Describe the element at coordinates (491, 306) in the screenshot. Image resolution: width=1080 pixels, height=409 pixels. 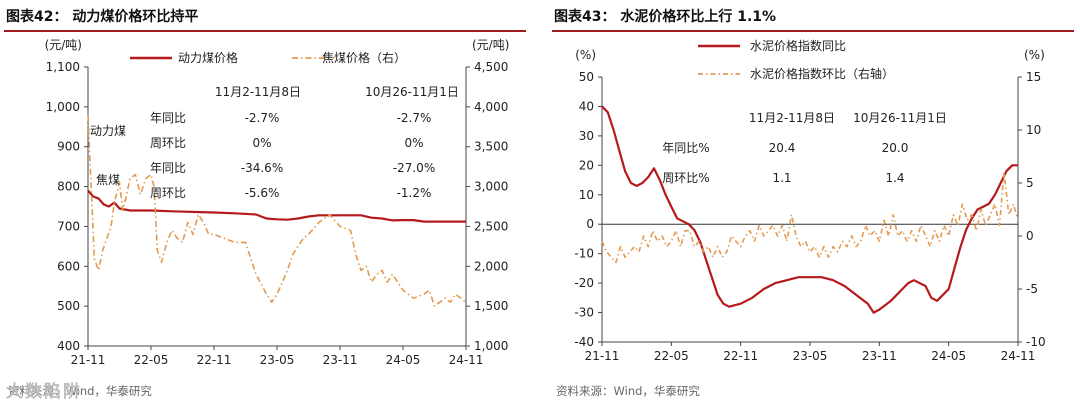
I see `right-tick-label: 1,500` at that location.